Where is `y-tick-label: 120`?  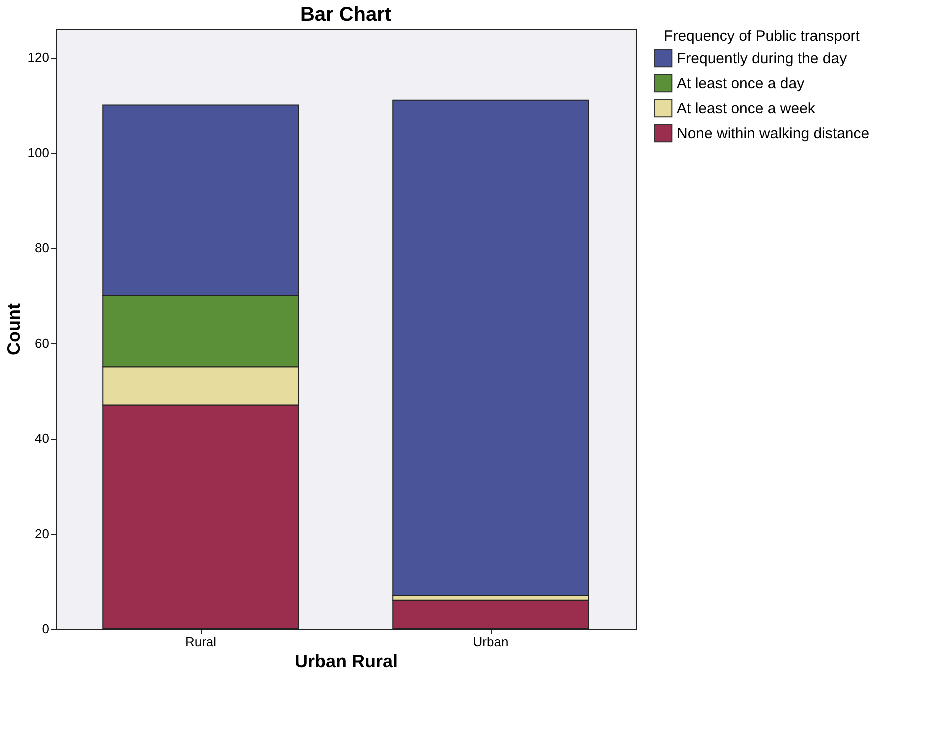 y-tick-label: 120 is located at coordinates (39, 58).